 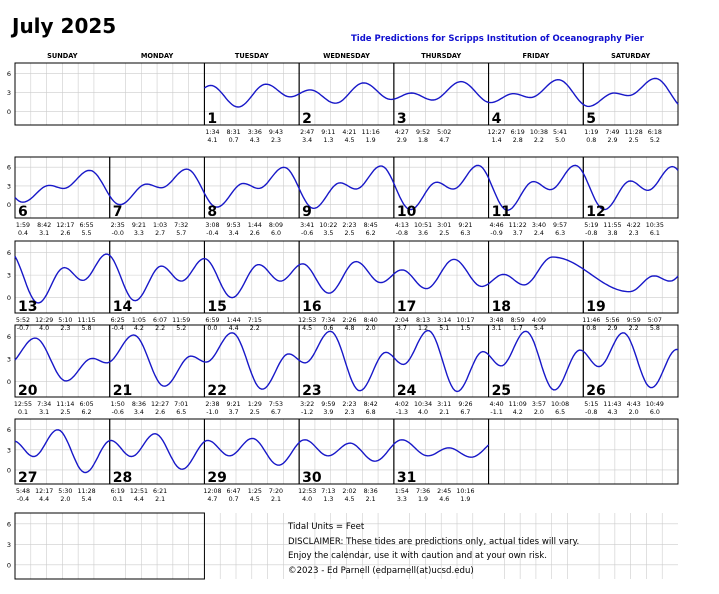 What do you see at coordinates (591, 412) in the screenshot?
I see `tide-height-label: -0.8` at bounding box center [591, 412].